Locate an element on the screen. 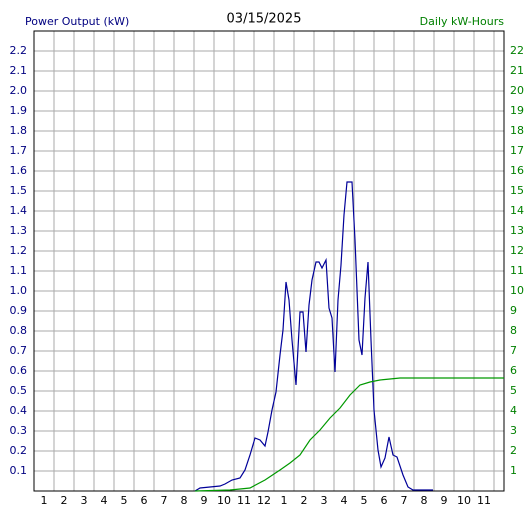 This screenshot has height=510, width=527. y-tick-label: 1.1 is located at coordinates (19, 270).